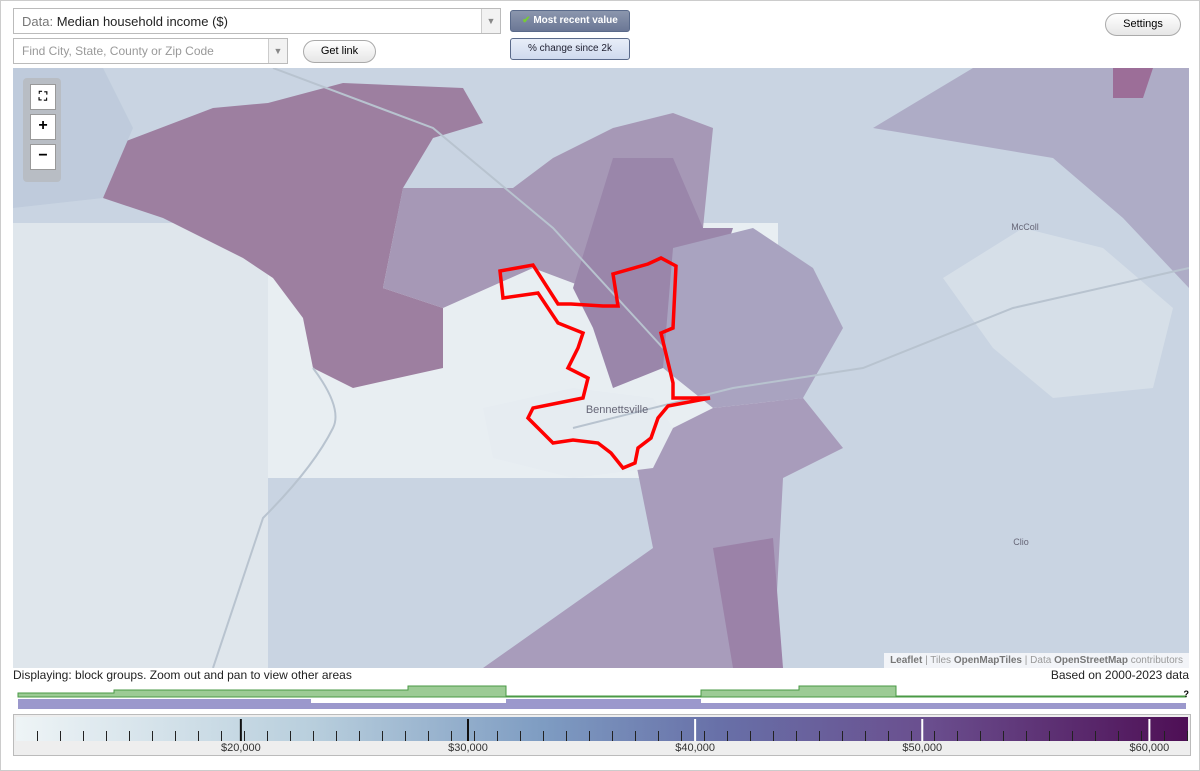  Describe the element at coordinates (575, 20) in the screenshot. I see `most-recent-label: Most recent value` at that location.